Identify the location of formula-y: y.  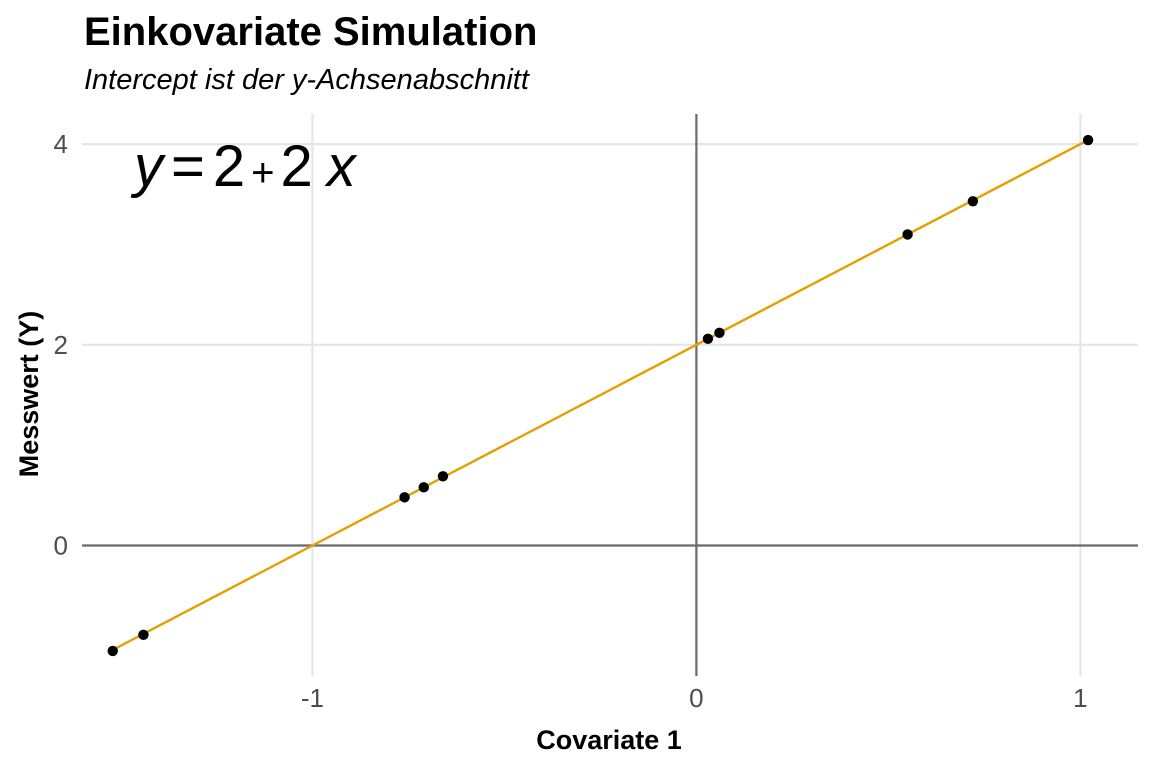
(148, 166).